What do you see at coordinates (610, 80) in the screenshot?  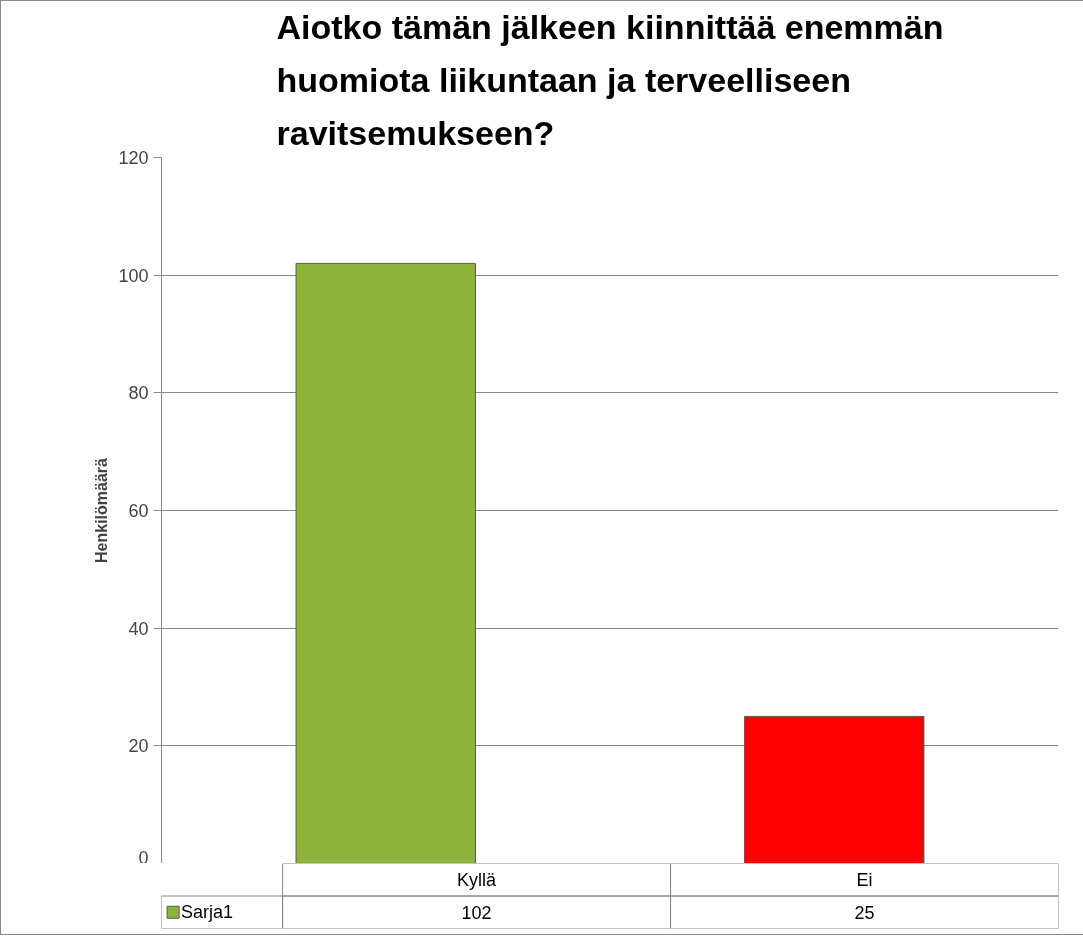 I see `chart-title: Aiotko tämän jälkeen kiinnittää enemmän huomiota liikuntaan ja terveelliseen ravitsemukseen?` at bounding box center [610, 80].